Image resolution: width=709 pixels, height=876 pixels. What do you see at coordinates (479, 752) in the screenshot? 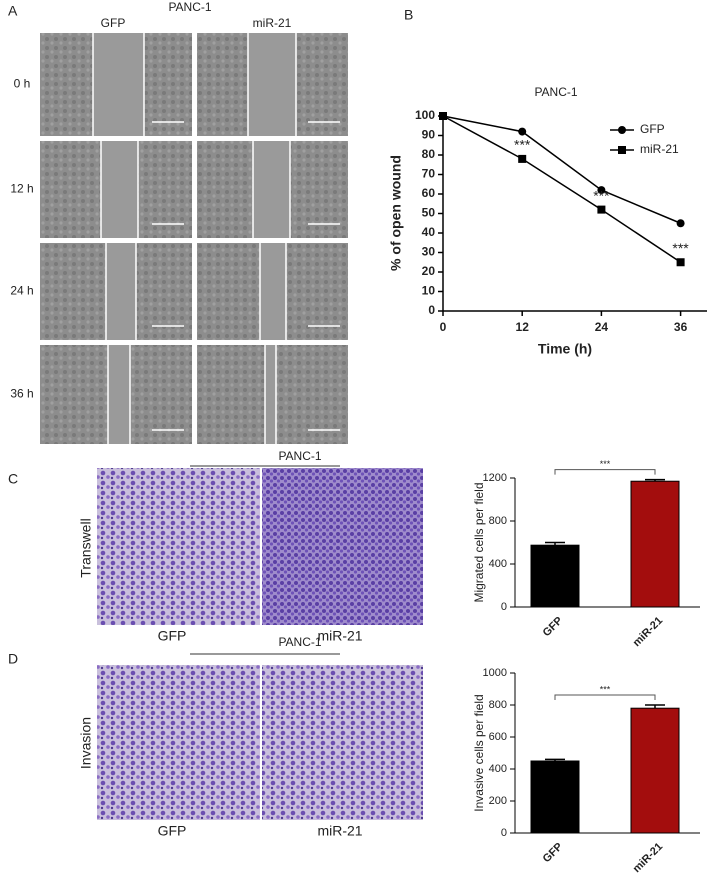
I see `y-axis-label: Invasive cells per field` at bounding box center [479, 752].